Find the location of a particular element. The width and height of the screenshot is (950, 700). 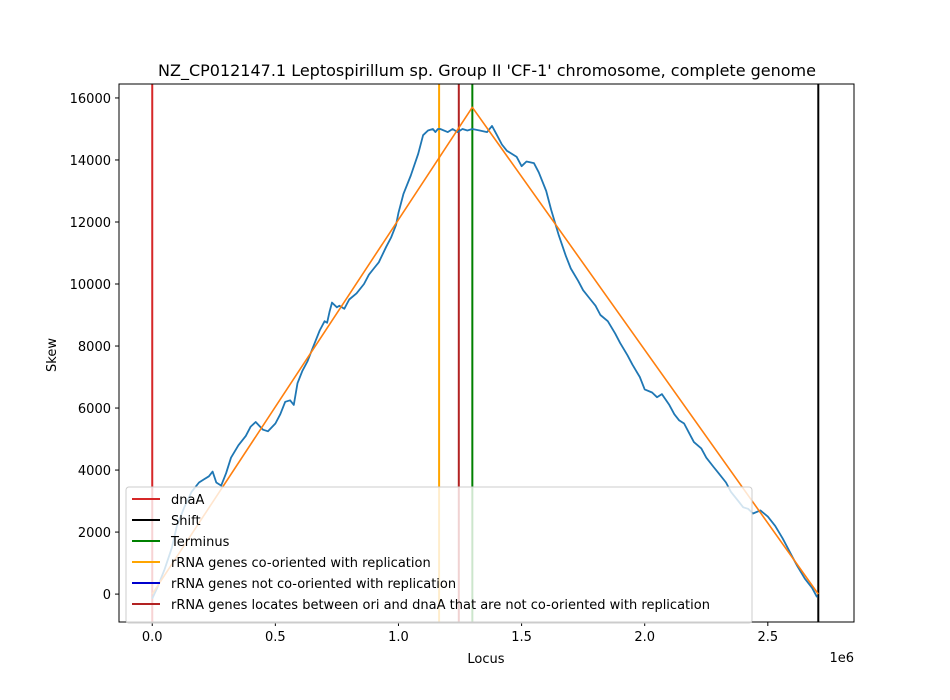

y-tick-label: 12000 is located at coordinates (90, 223).